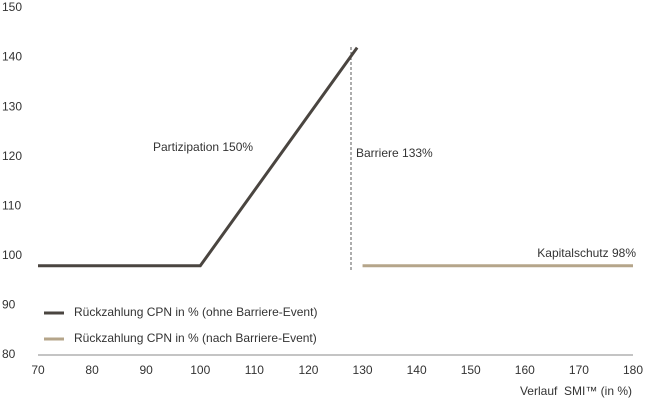 Image resolution: width=646 pixels, height=402 pixels. What do you see at coordinates (147, 370) in the screenshot?
I see `x-tick-label: 90` at bounding box center [147, 370].